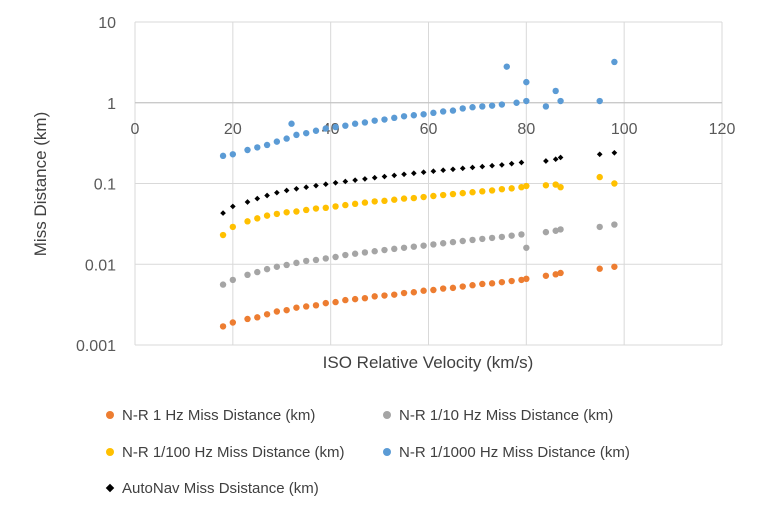 This screenshot has height=514, width=760. Describe the element at coordinates (105, 185) in the screenshot. I see `y-tick-label: 0.1` at that location.